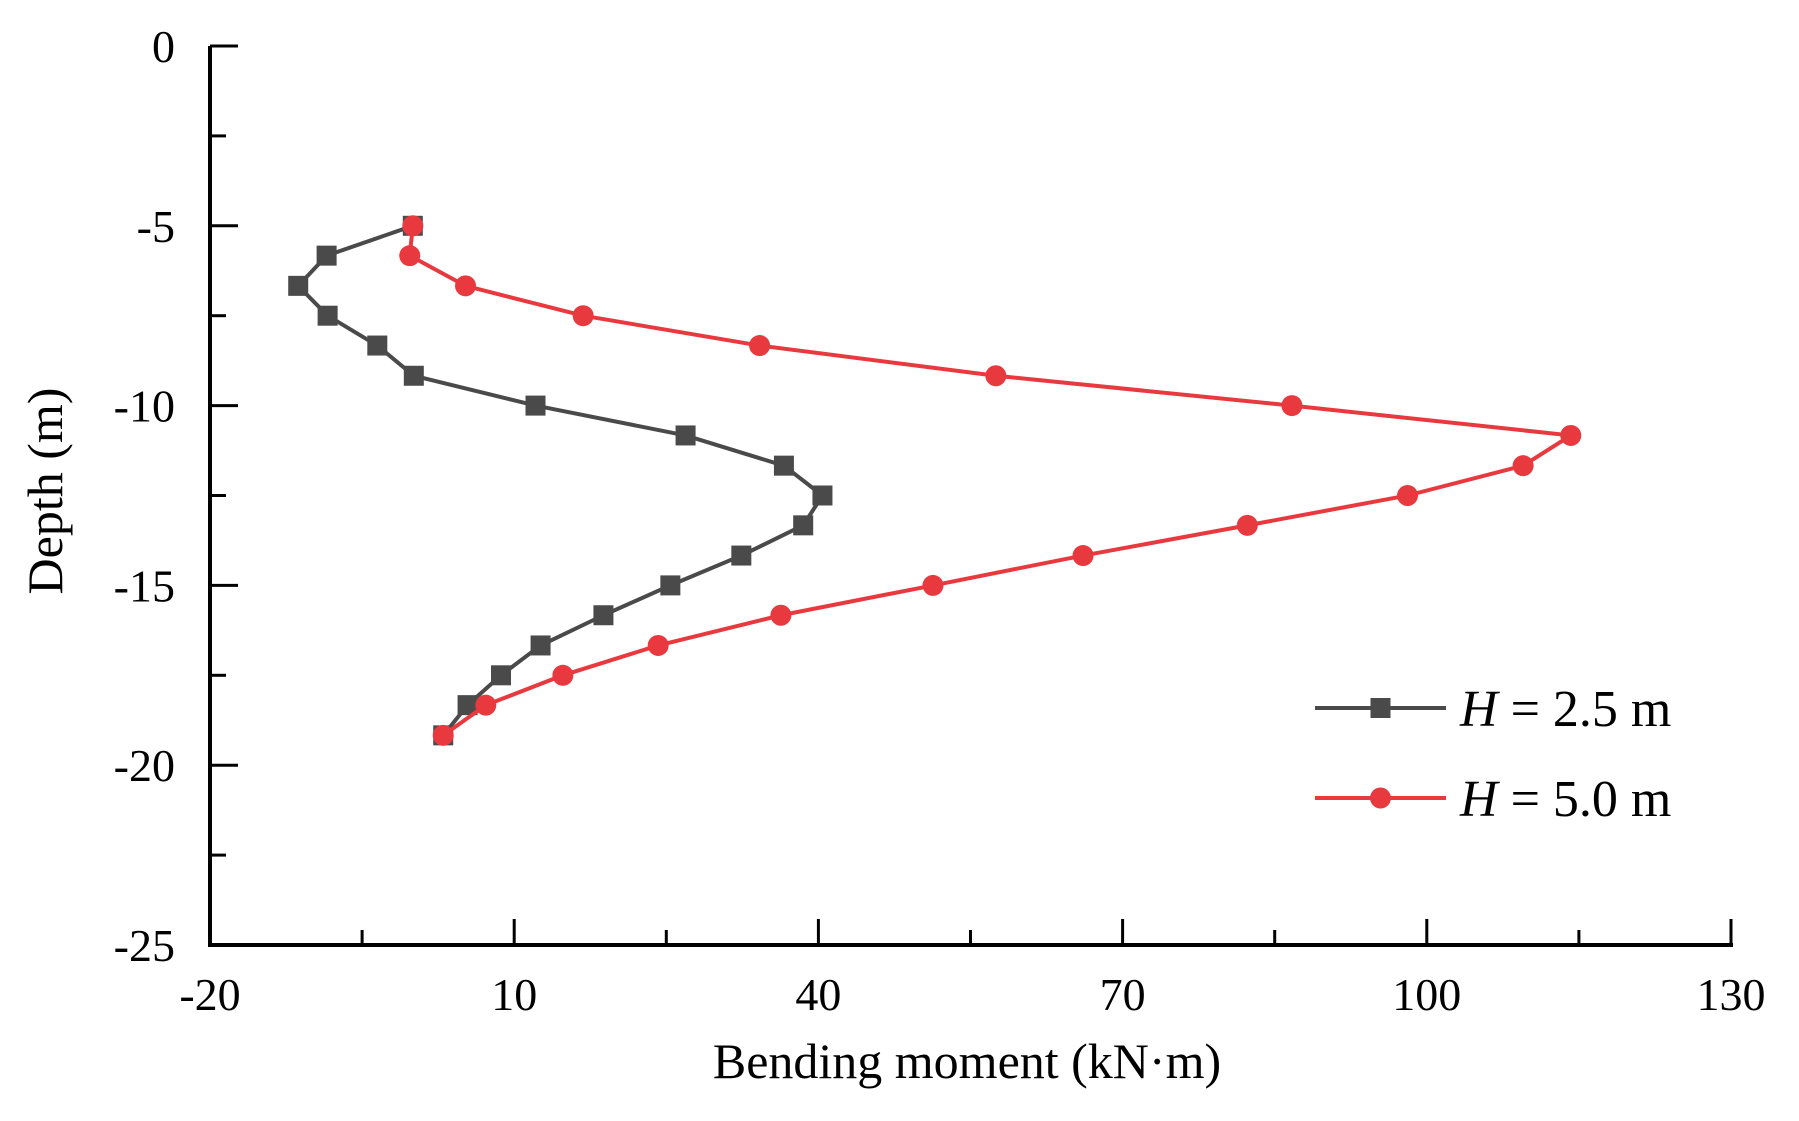 The width and height of the screenshot is (1799, 1121). Describe the element at coordinates (1585, 709) in the screenshot. I see `legend-label-value: = 2.5 m` at that location.